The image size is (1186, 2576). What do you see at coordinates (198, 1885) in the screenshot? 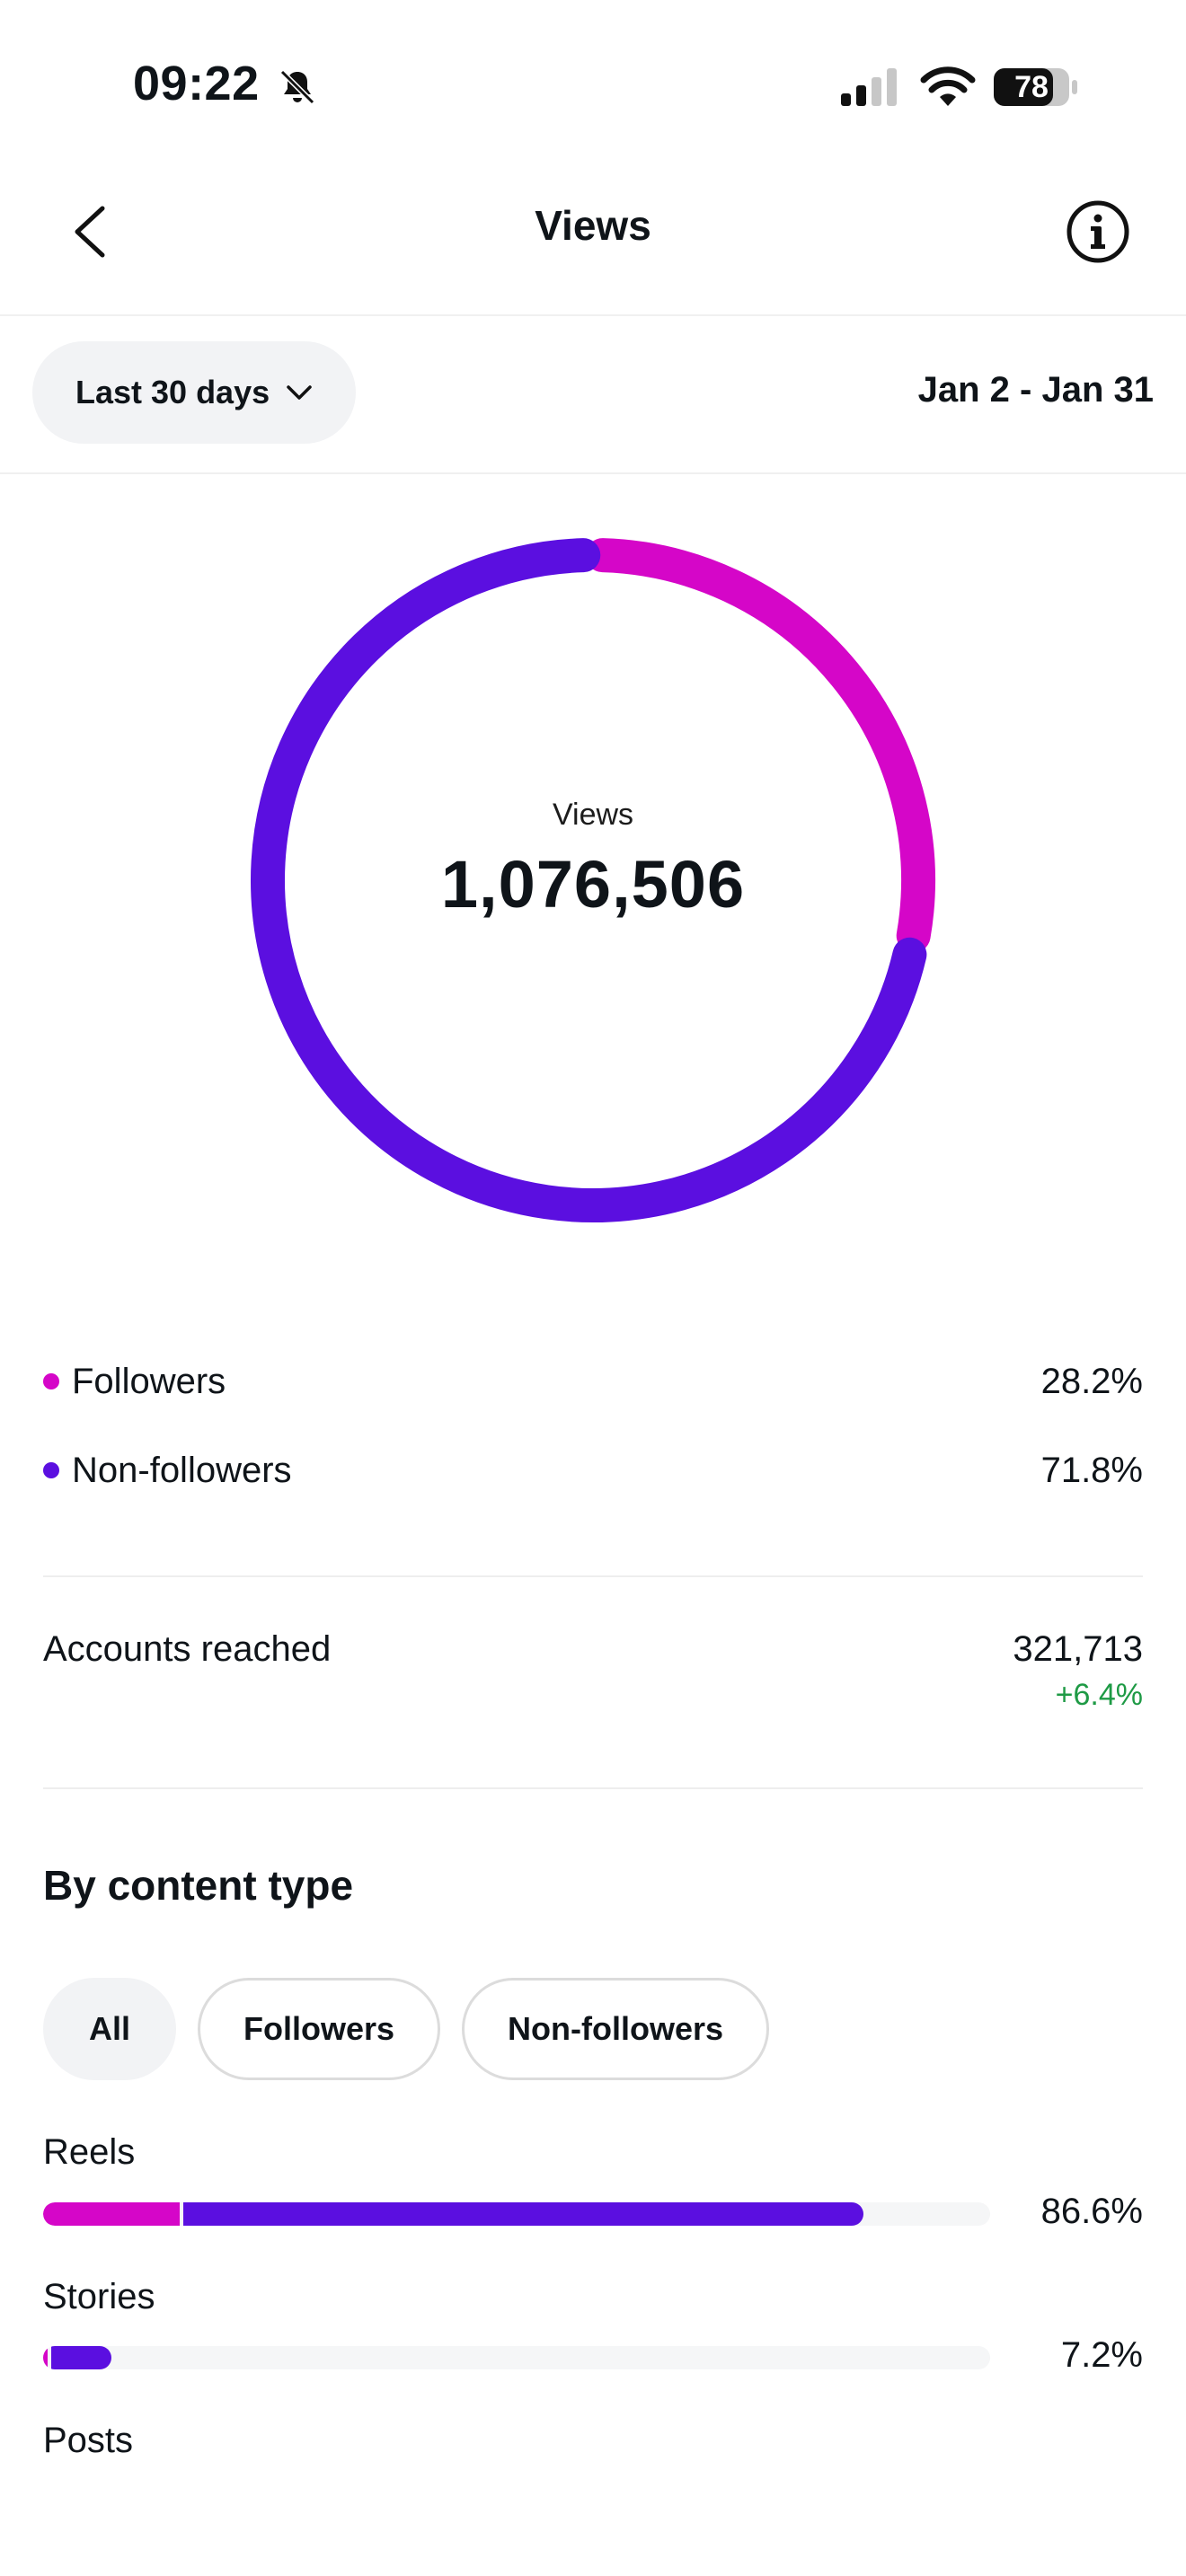
I see `section-title: By content type` at bounding box center [198, 1885].